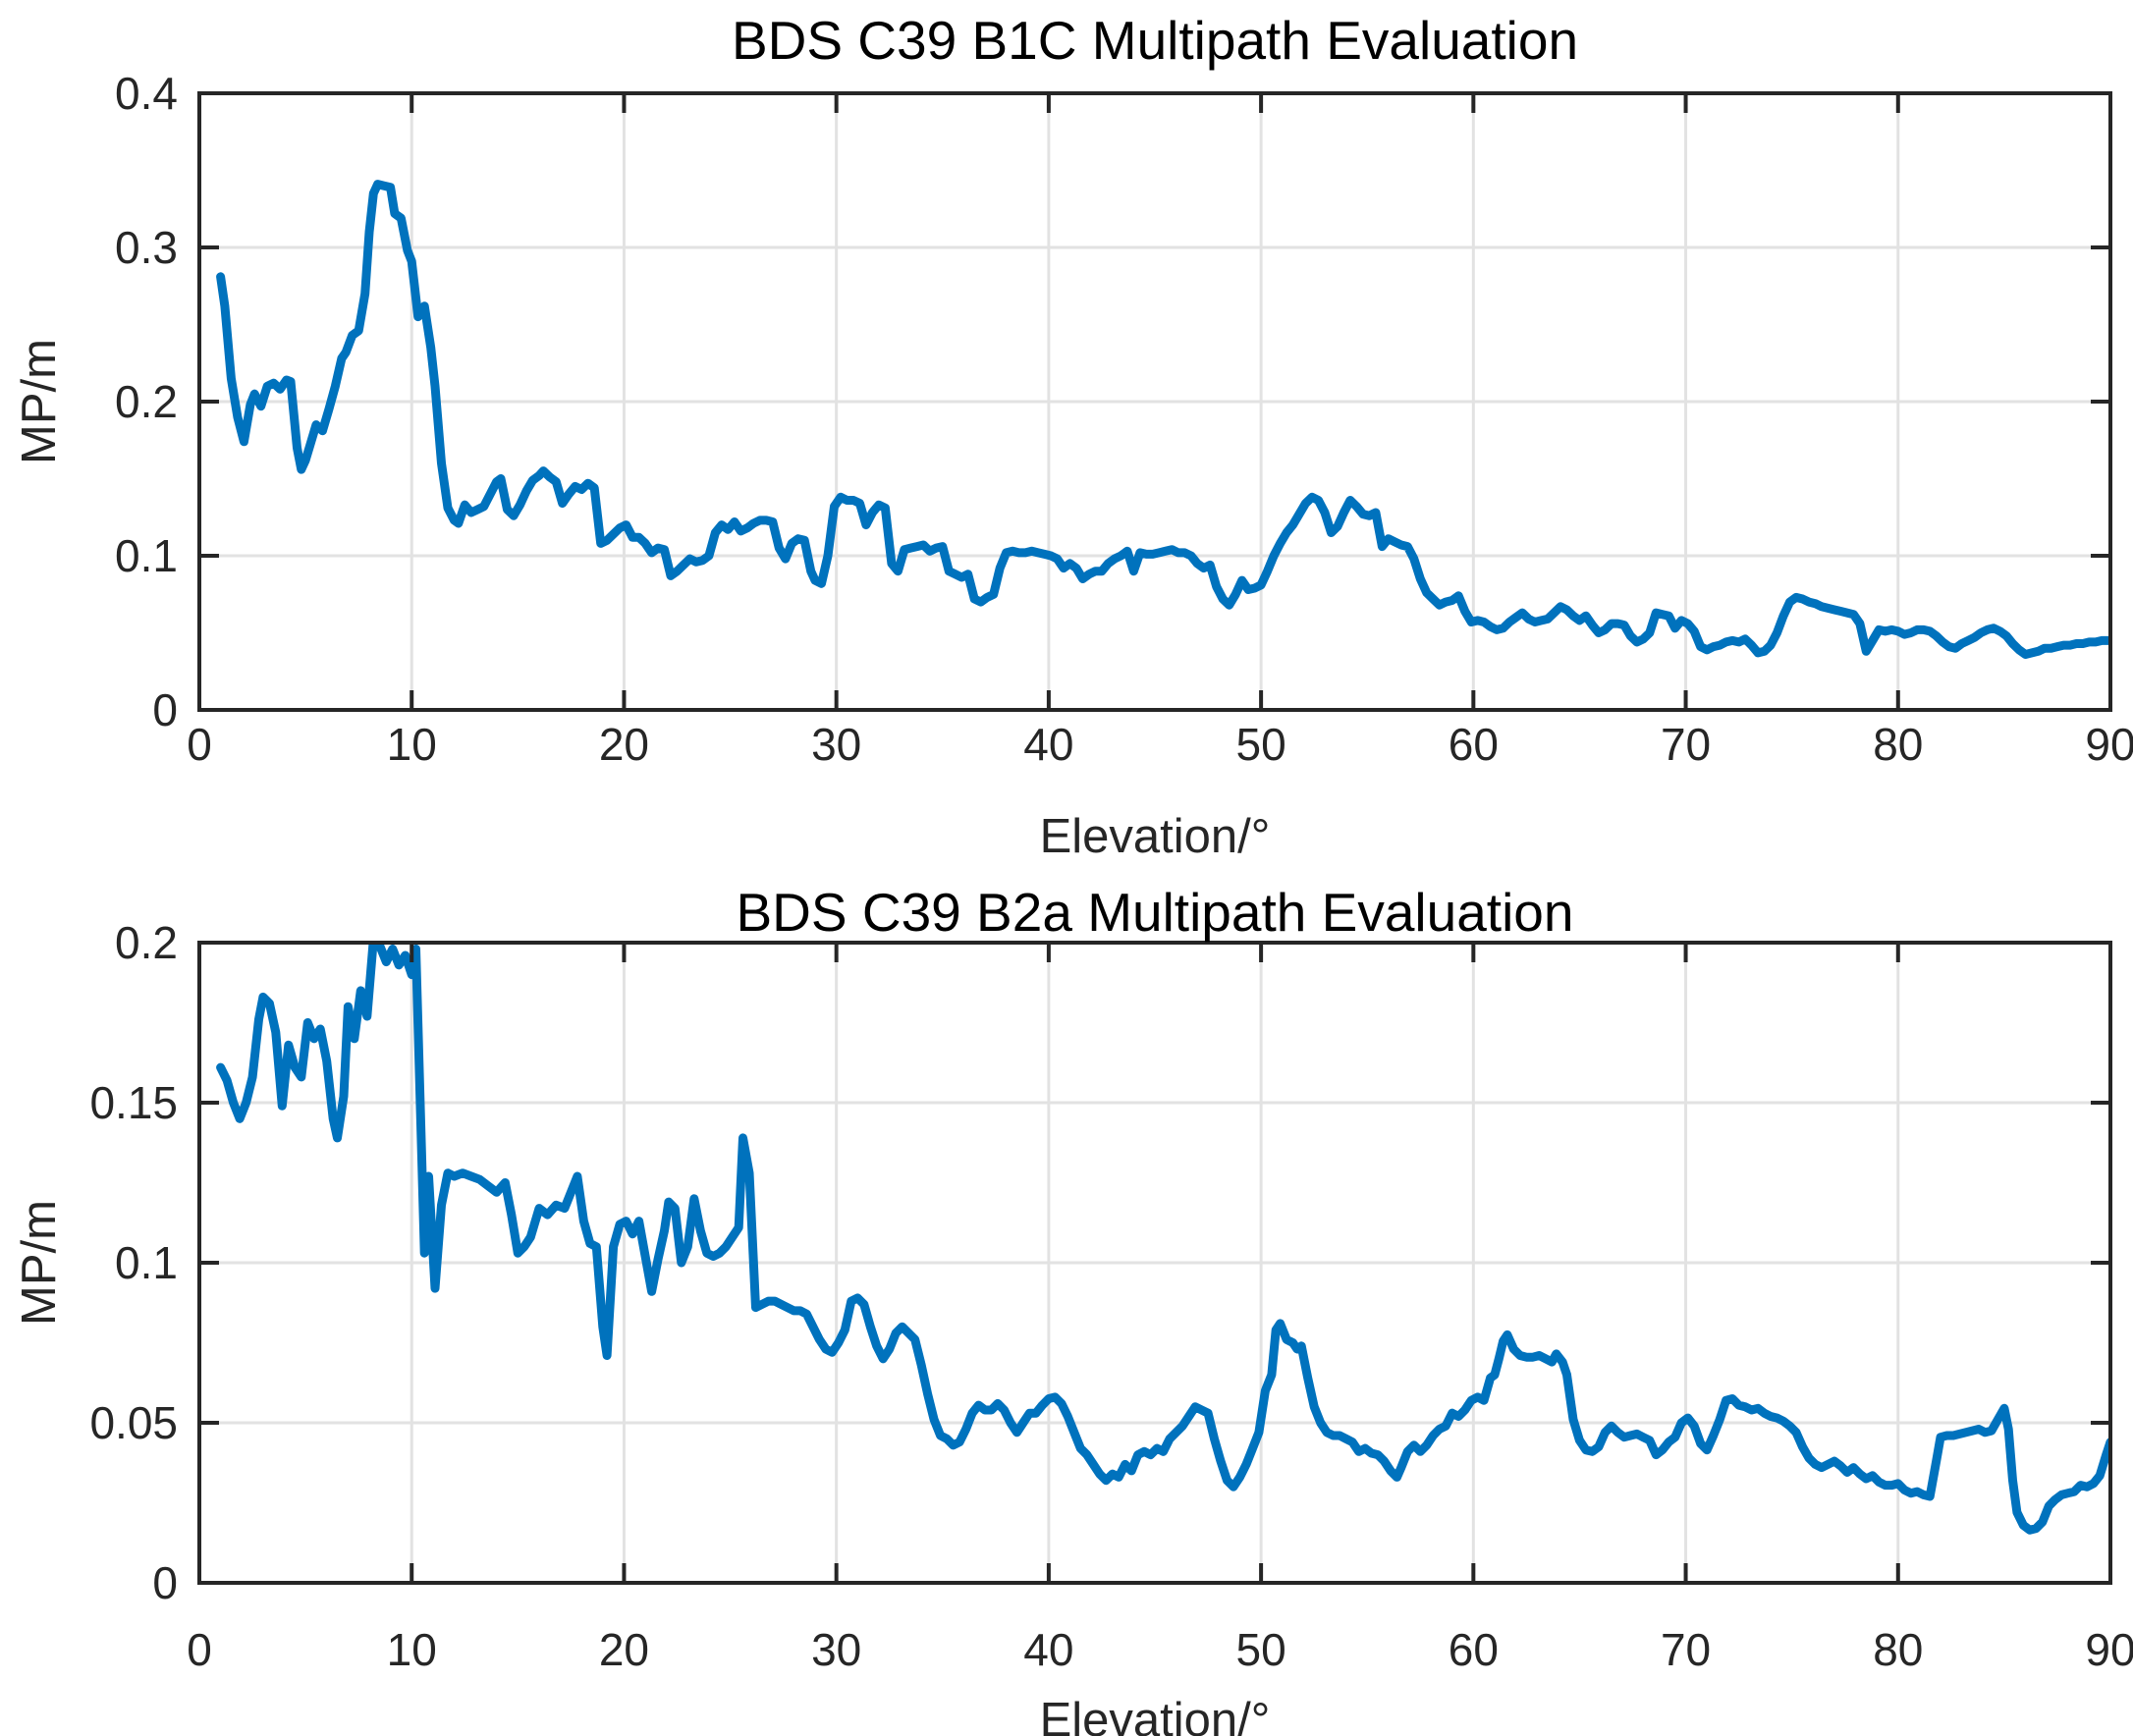 The width and height of the screenshot is (2133, 1736). What do you see at coordinates (133, 1102) in the screenshot?
I see `y-tick-label: 0.15` at bounding box center [133, 1102].